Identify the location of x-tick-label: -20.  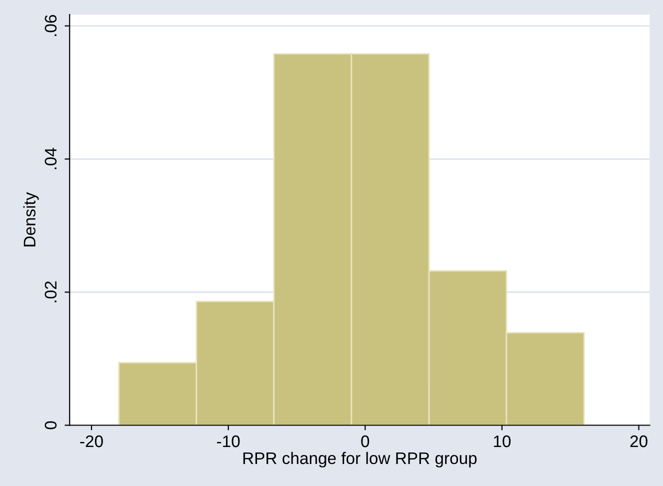
(91, 441).